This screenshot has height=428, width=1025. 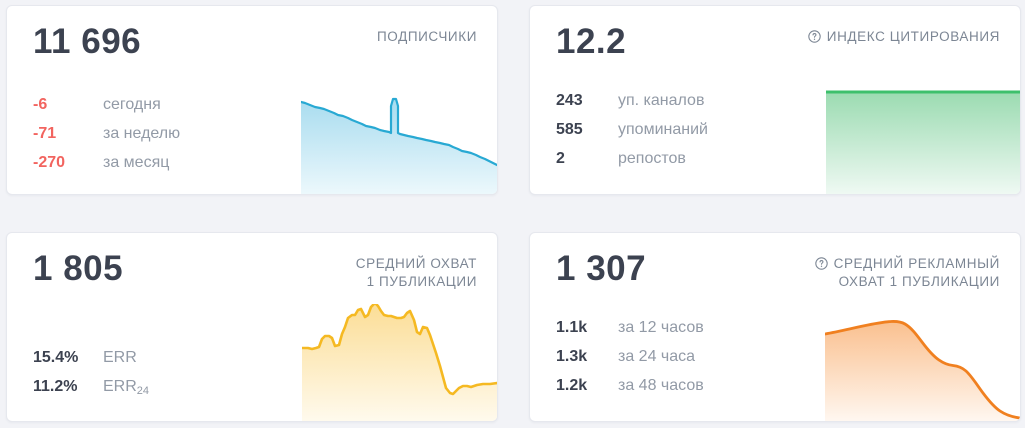 I want to click on average-ad-reach-label-line2: ОХВАТ 1 ПУБЛИКАЦИИ, so click(x=919, y=282).